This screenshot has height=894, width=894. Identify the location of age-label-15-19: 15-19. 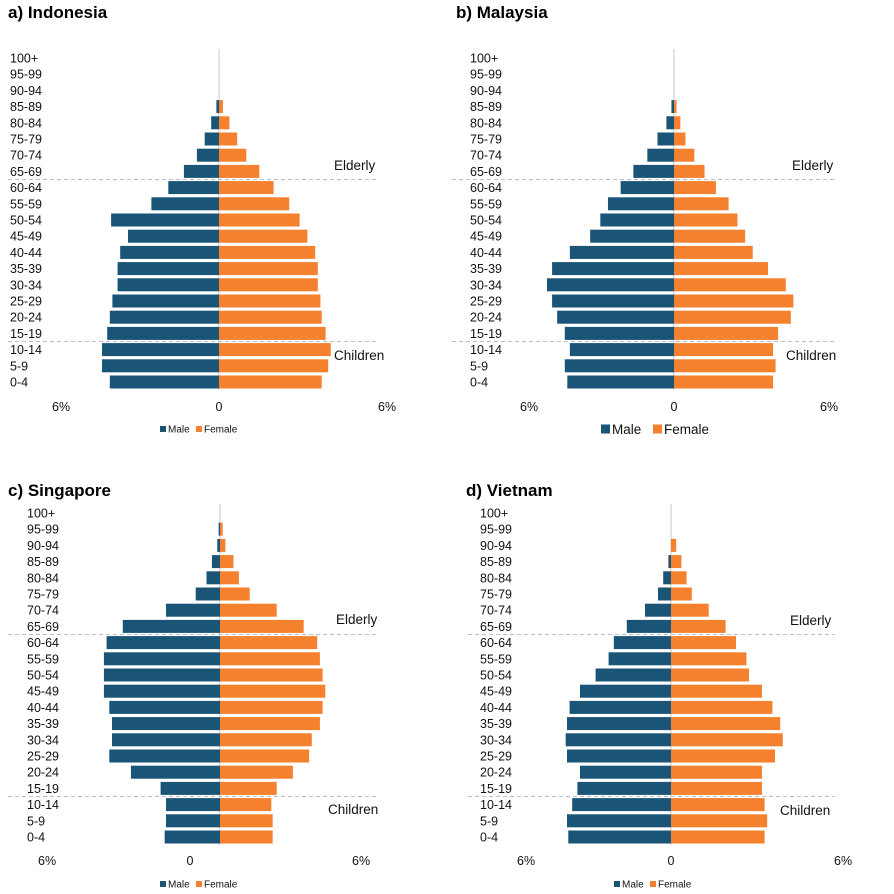
(486, 334).